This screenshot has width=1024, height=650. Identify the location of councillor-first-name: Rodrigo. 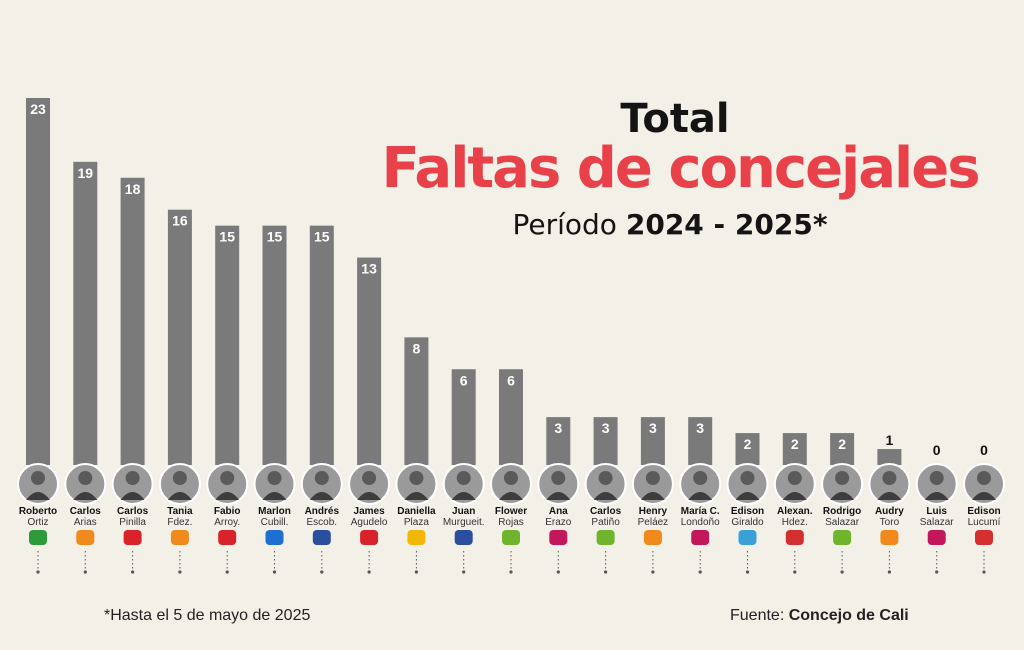
(842, 511).